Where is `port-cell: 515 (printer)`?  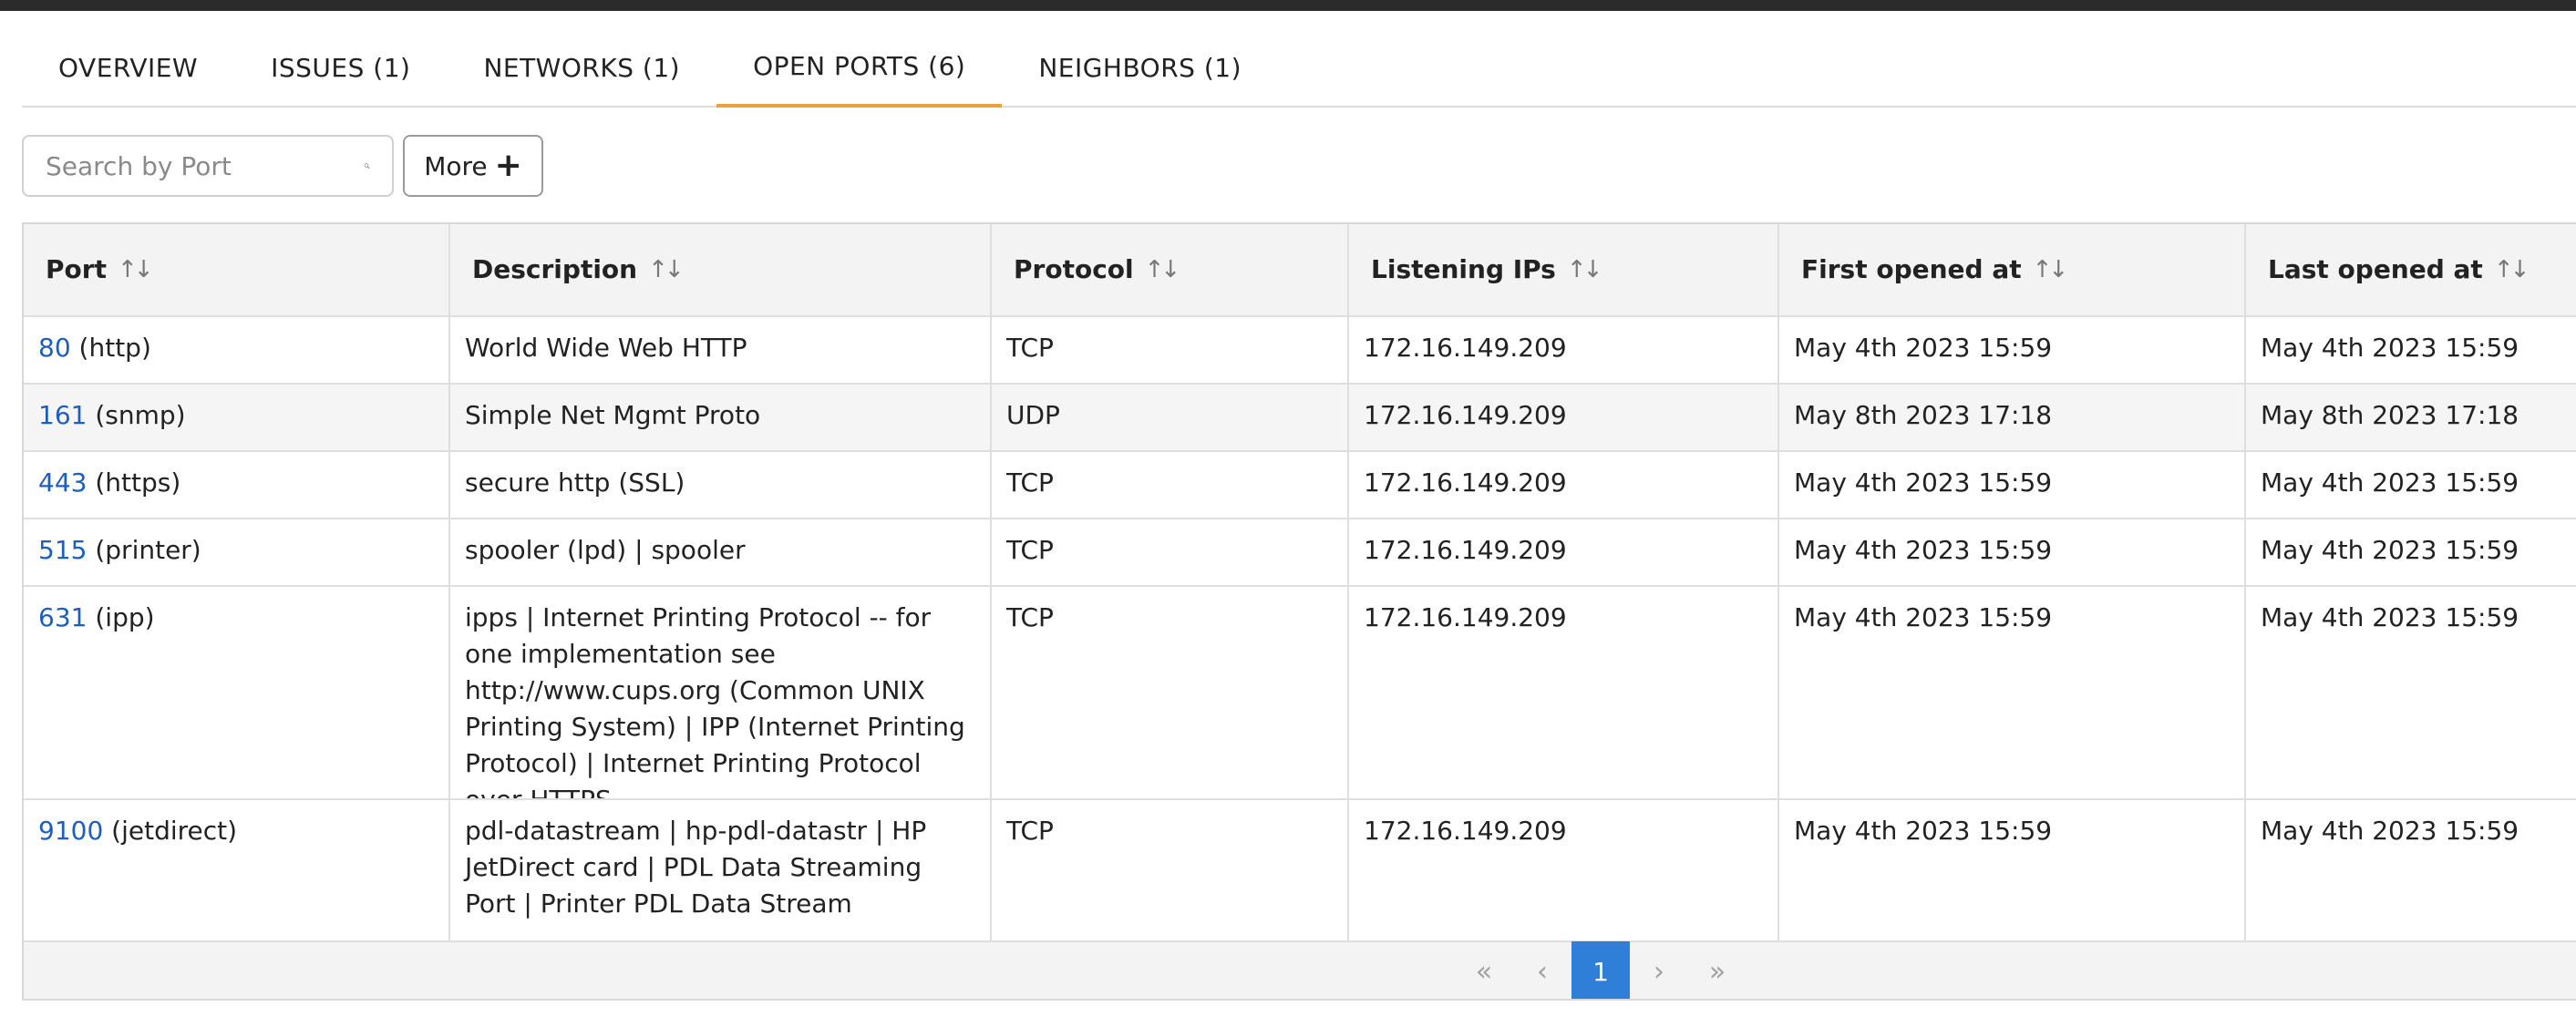
port-cell: 515 (printer) is located at coordinates (237, 552).